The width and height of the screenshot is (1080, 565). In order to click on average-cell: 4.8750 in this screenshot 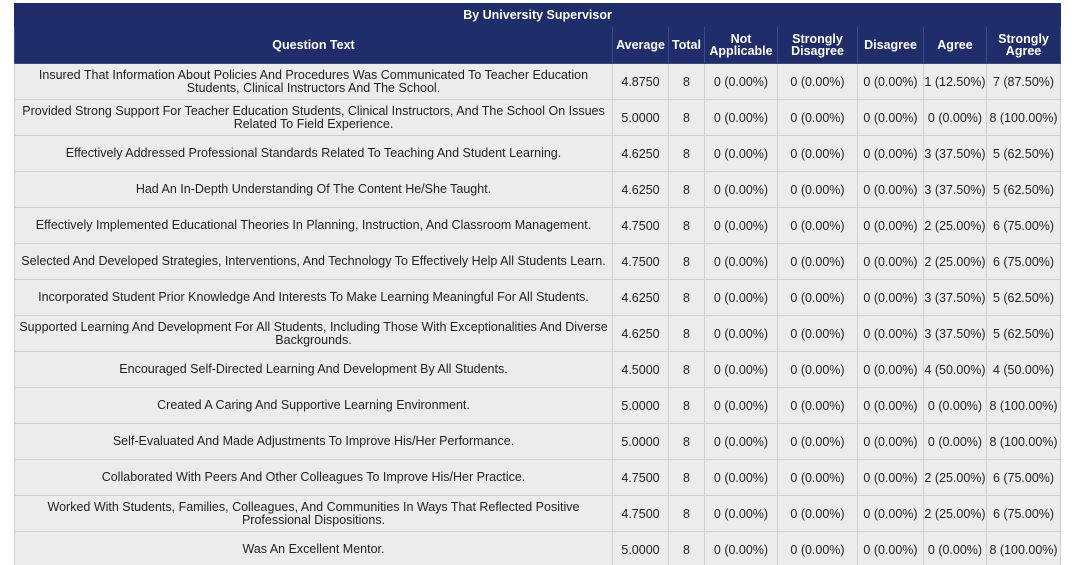, I will do `click(640, 81)`.